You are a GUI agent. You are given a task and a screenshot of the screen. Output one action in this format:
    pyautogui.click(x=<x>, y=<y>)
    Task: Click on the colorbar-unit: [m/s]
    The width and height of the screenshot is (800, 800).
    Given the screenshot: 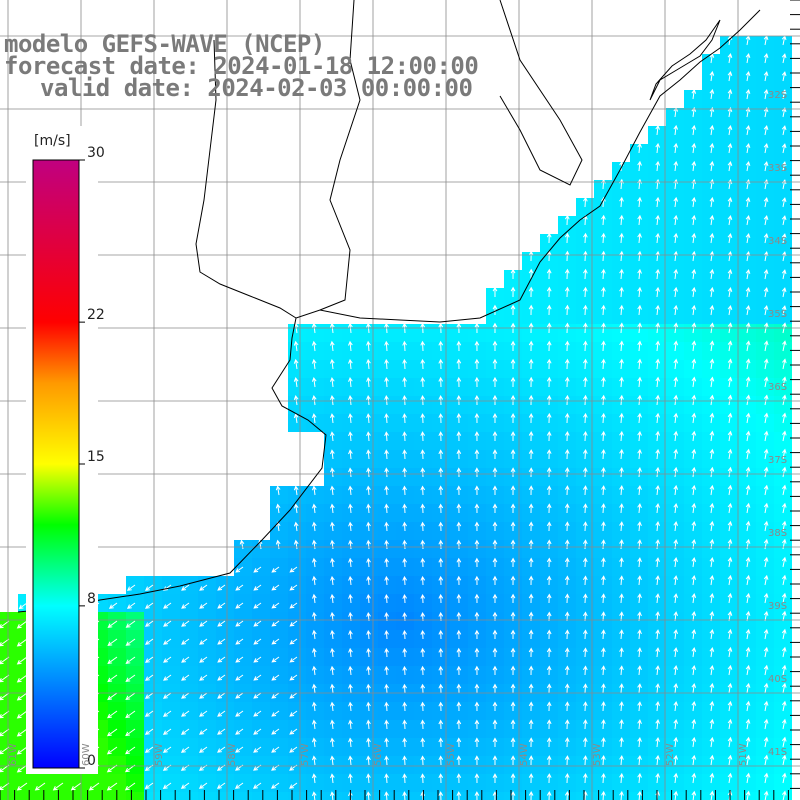 What is the action you would take?
    pyautogui.click(x=52, y=141)
    